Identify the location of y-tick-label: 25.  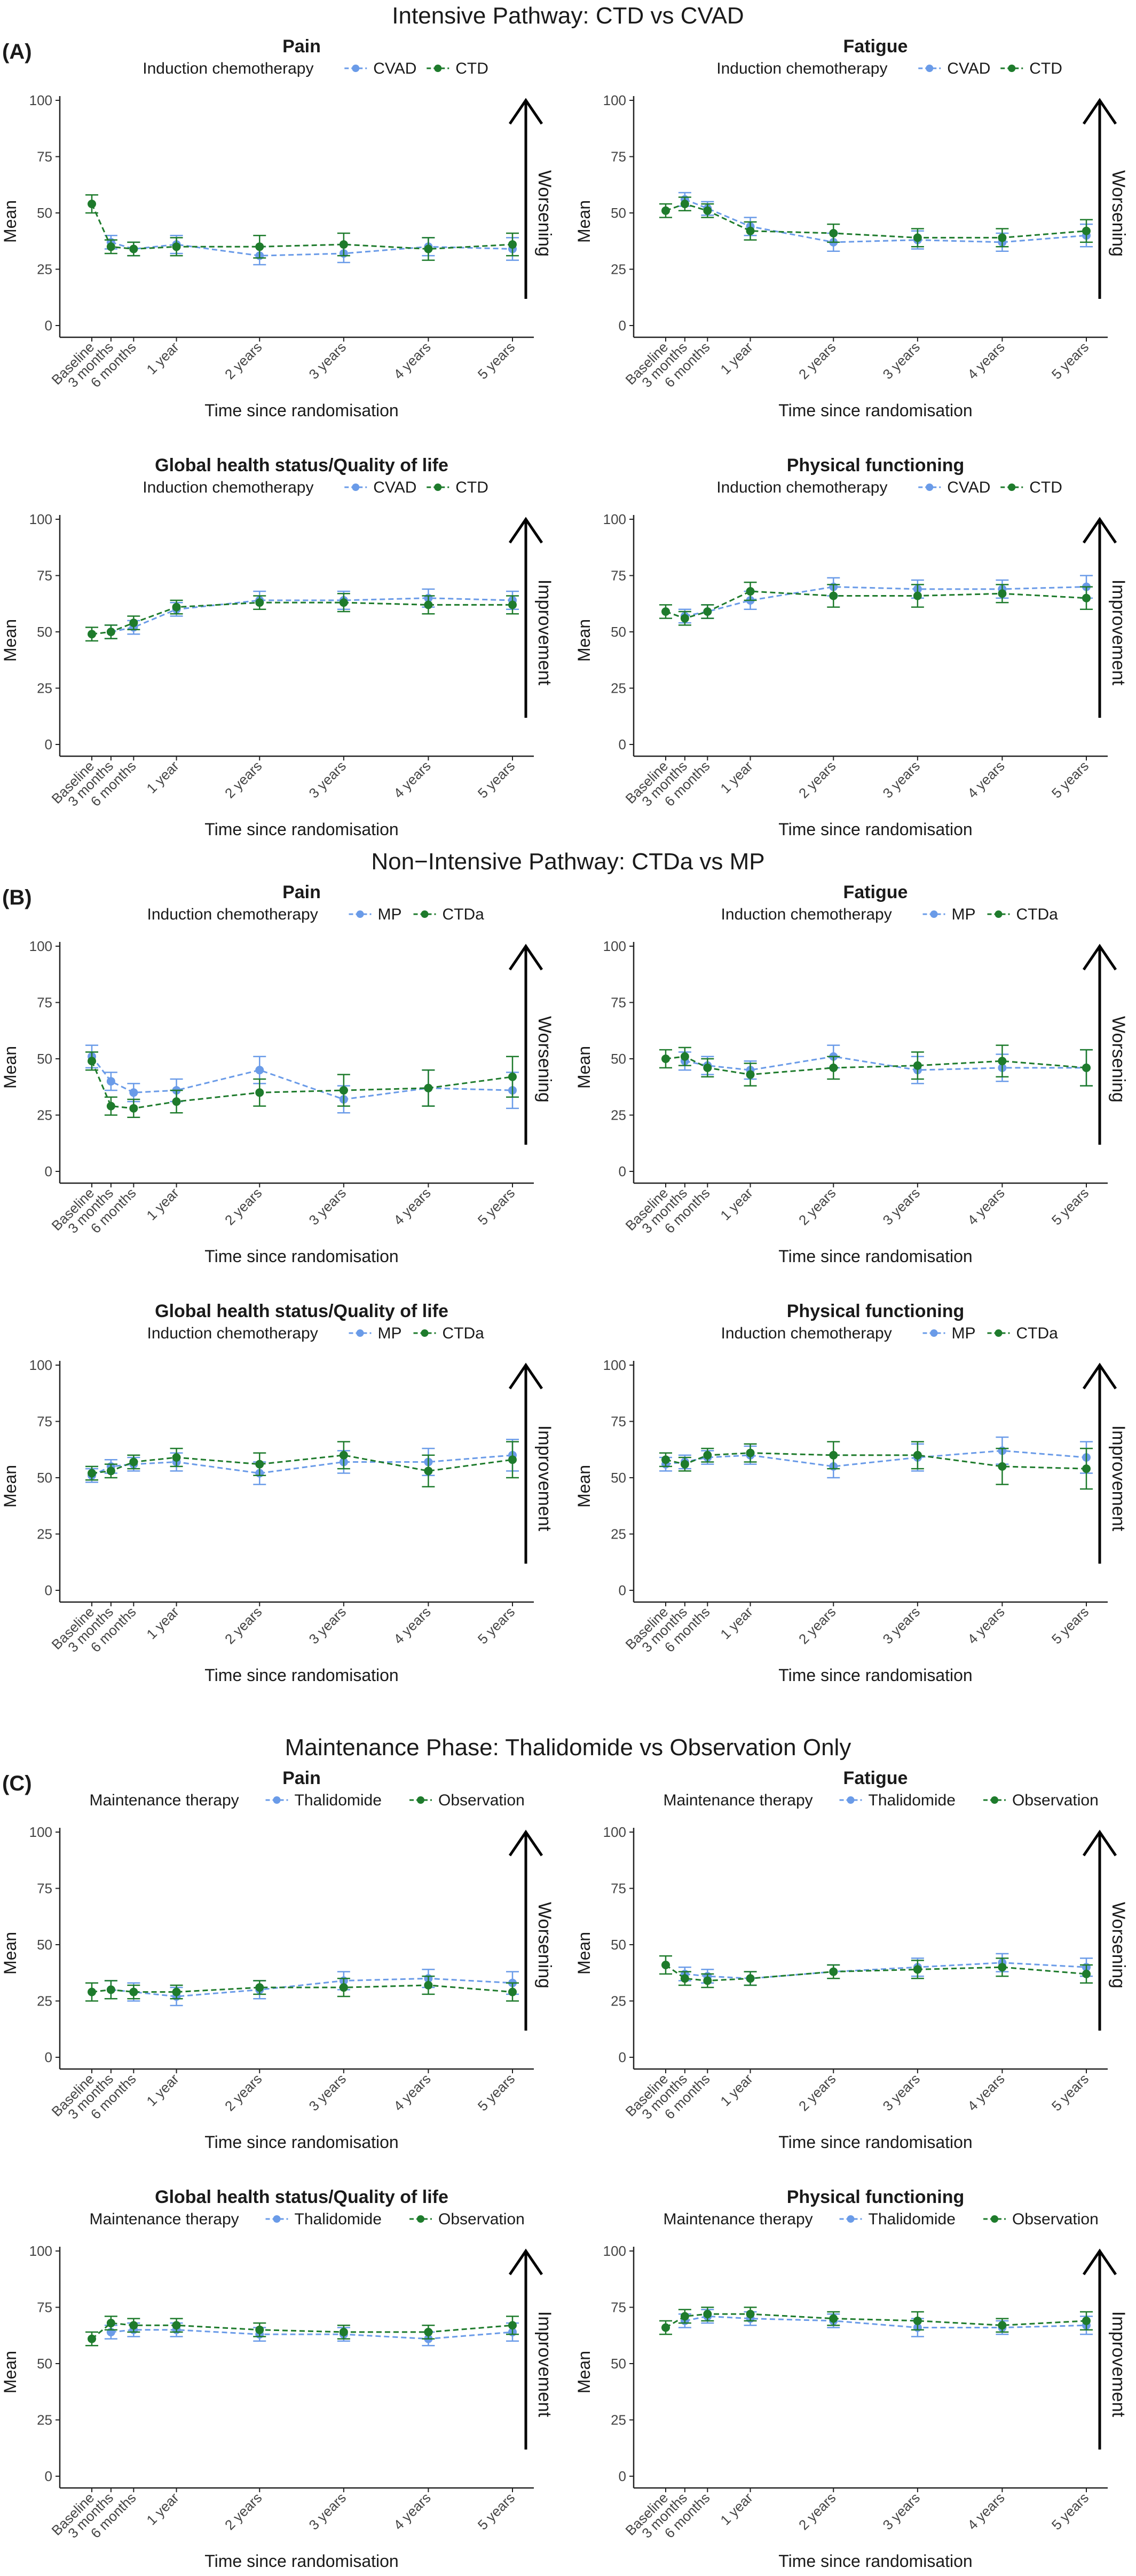
(618, 1115).